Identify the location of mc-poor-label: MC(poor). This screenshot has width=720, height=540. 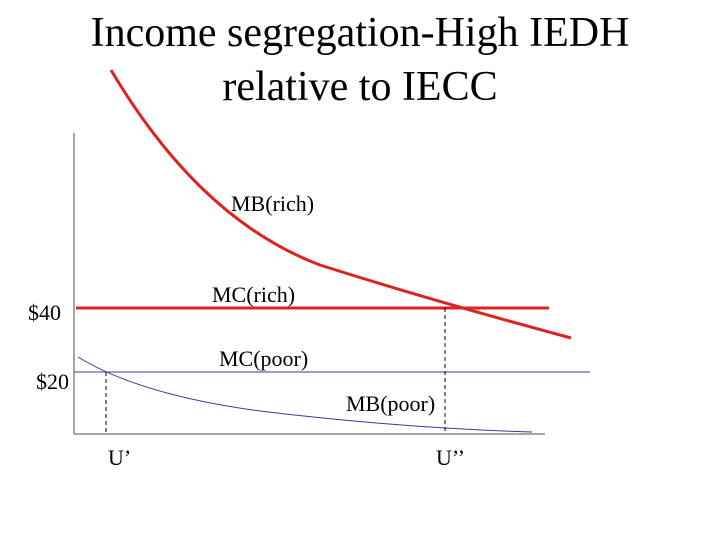
(263, 358).